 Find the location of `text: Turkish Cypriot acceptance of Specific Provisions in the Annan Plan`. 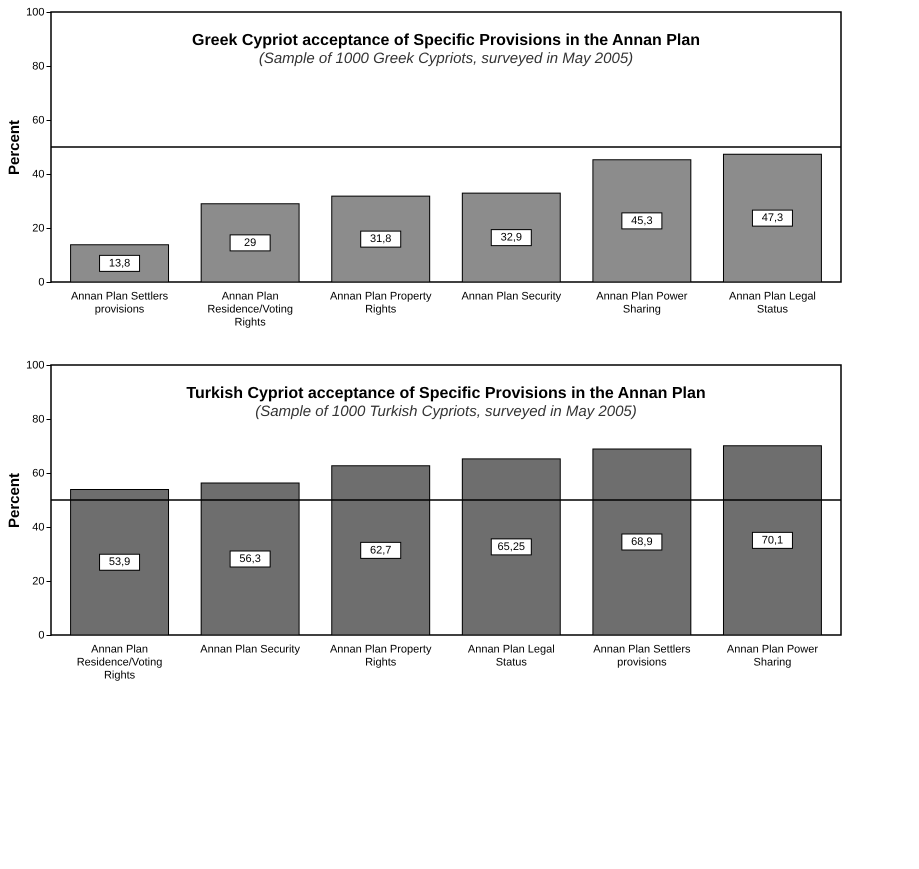

text: Turkish Cypriot acceptance of Specific Provisions in the Annan Plan is located at coordinates (446, 393).